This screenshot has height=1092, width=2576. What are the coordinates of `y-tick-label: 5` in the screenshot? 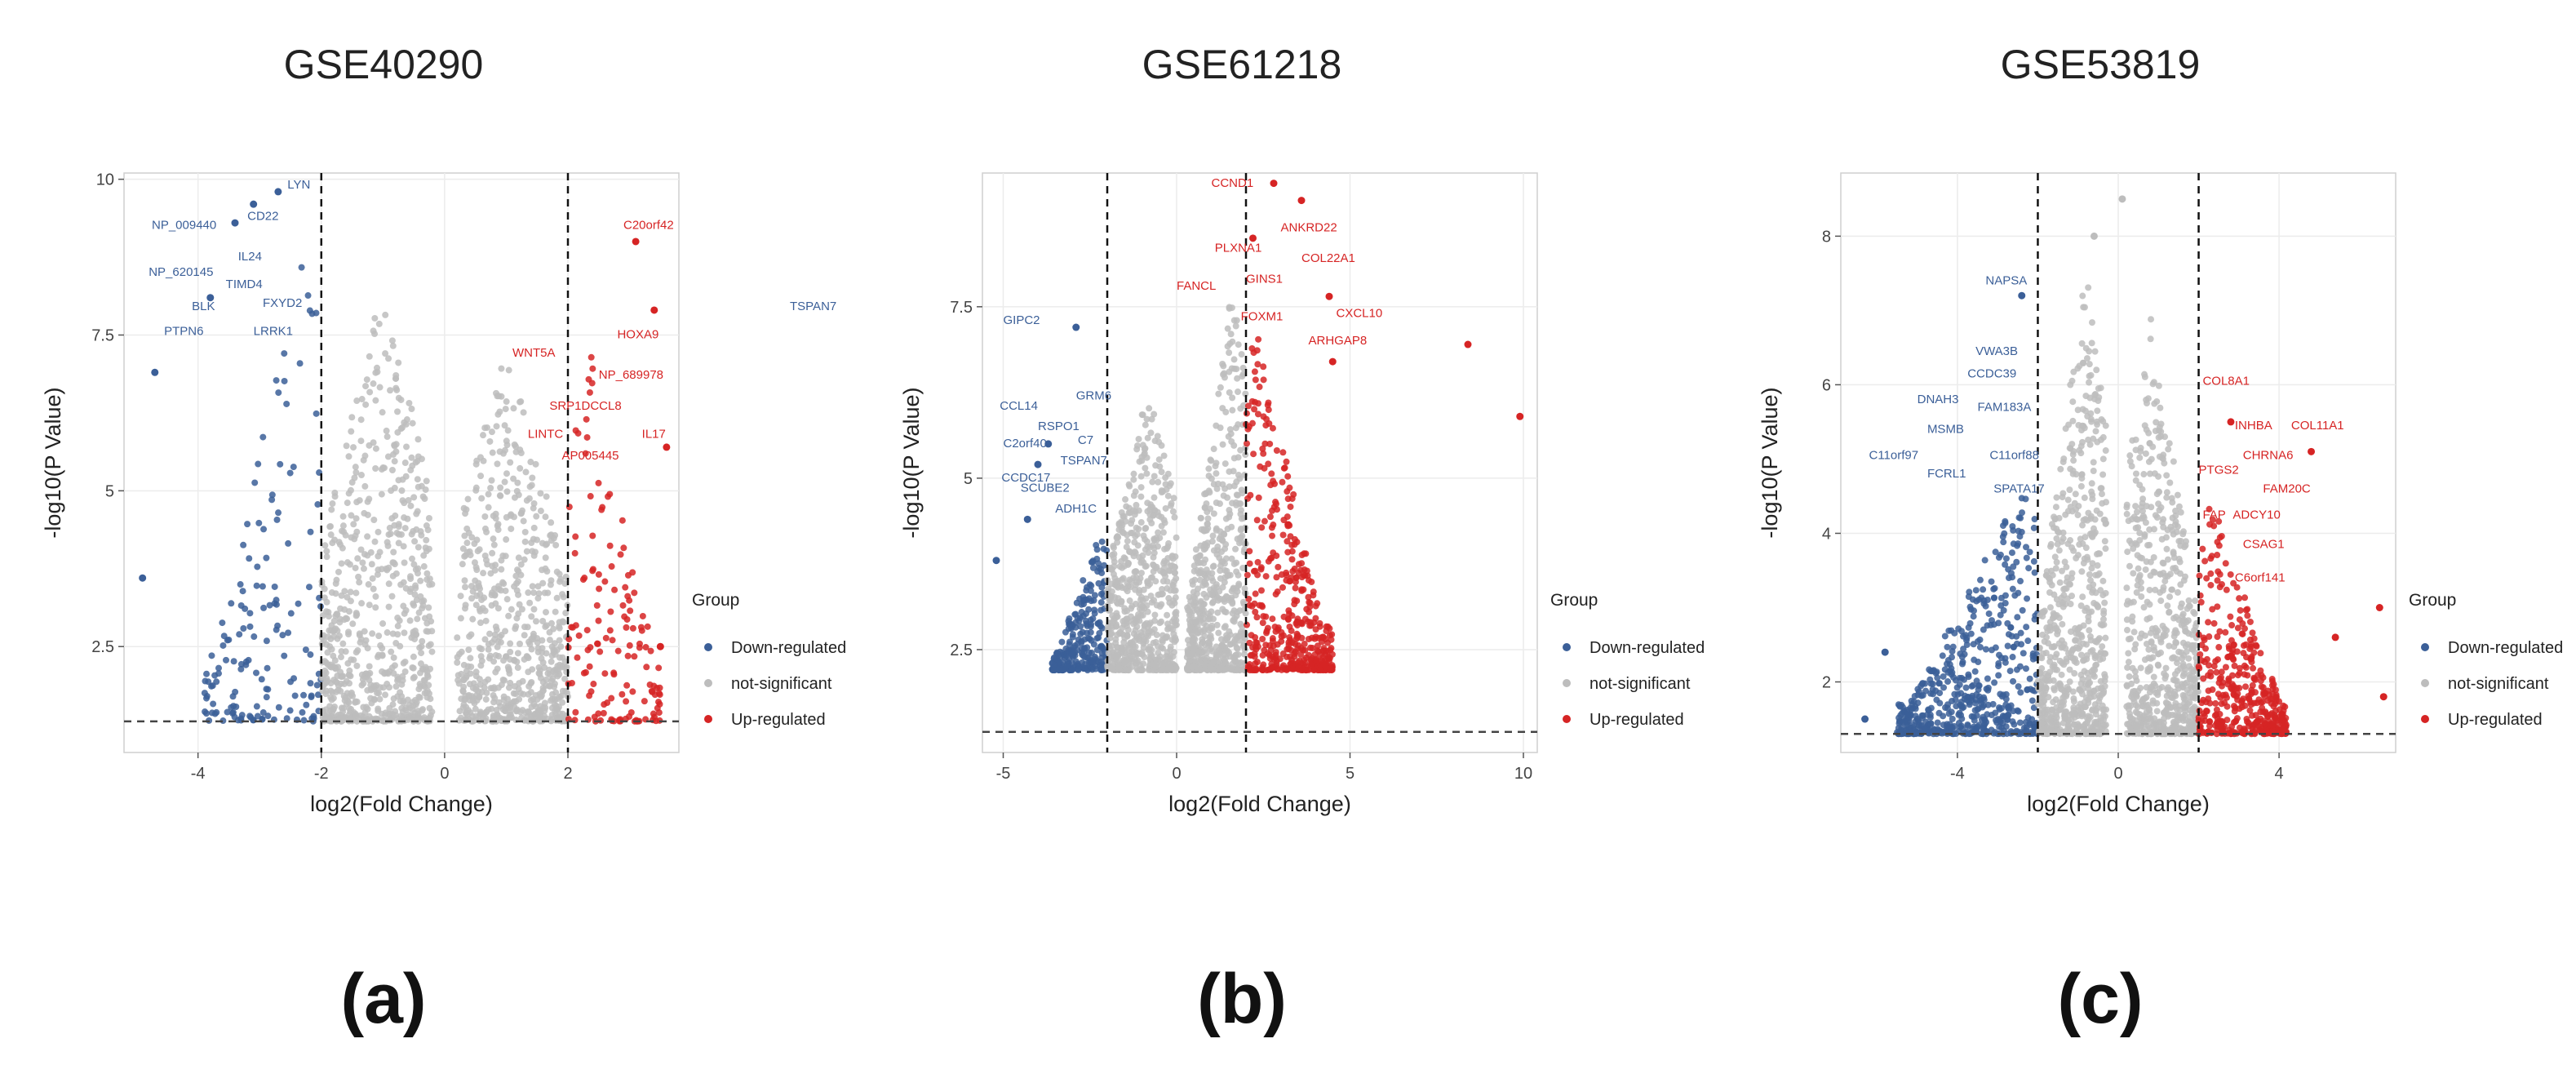 It's located at (968, 479).